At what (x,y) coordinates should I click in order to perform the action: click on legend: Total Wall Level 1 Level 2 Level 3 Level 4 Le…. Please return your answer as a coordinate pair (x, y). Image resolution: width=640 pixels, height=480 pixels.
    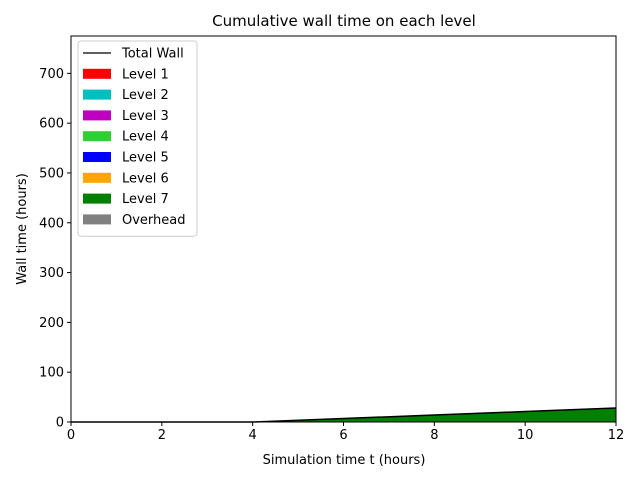
    Looking at the image, I should click on (137, 138).